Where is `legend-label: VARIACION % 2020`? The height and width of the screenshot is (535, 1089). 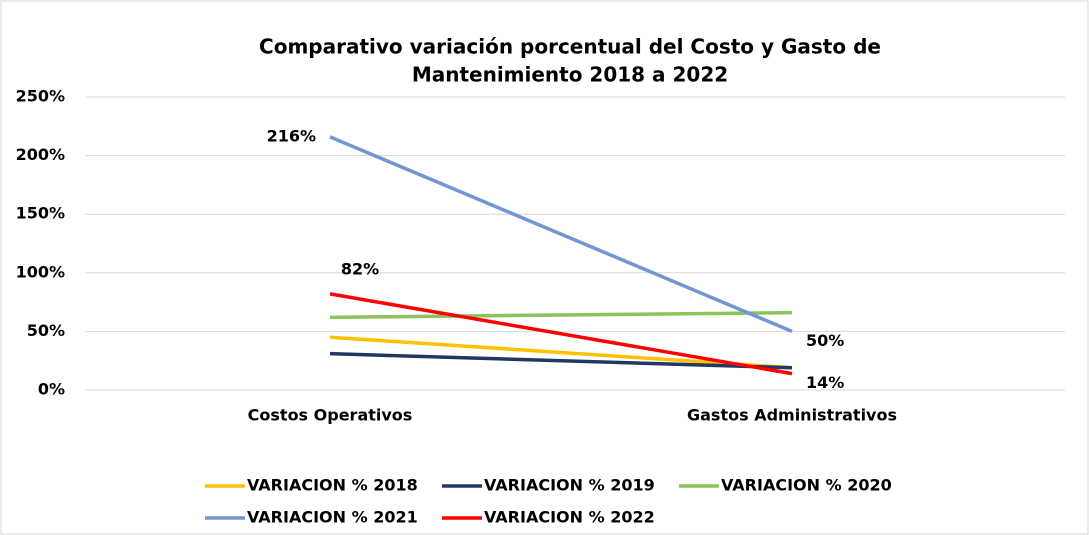 legend-label: VARIACION % 2020 is located at coordinates (806, 485).